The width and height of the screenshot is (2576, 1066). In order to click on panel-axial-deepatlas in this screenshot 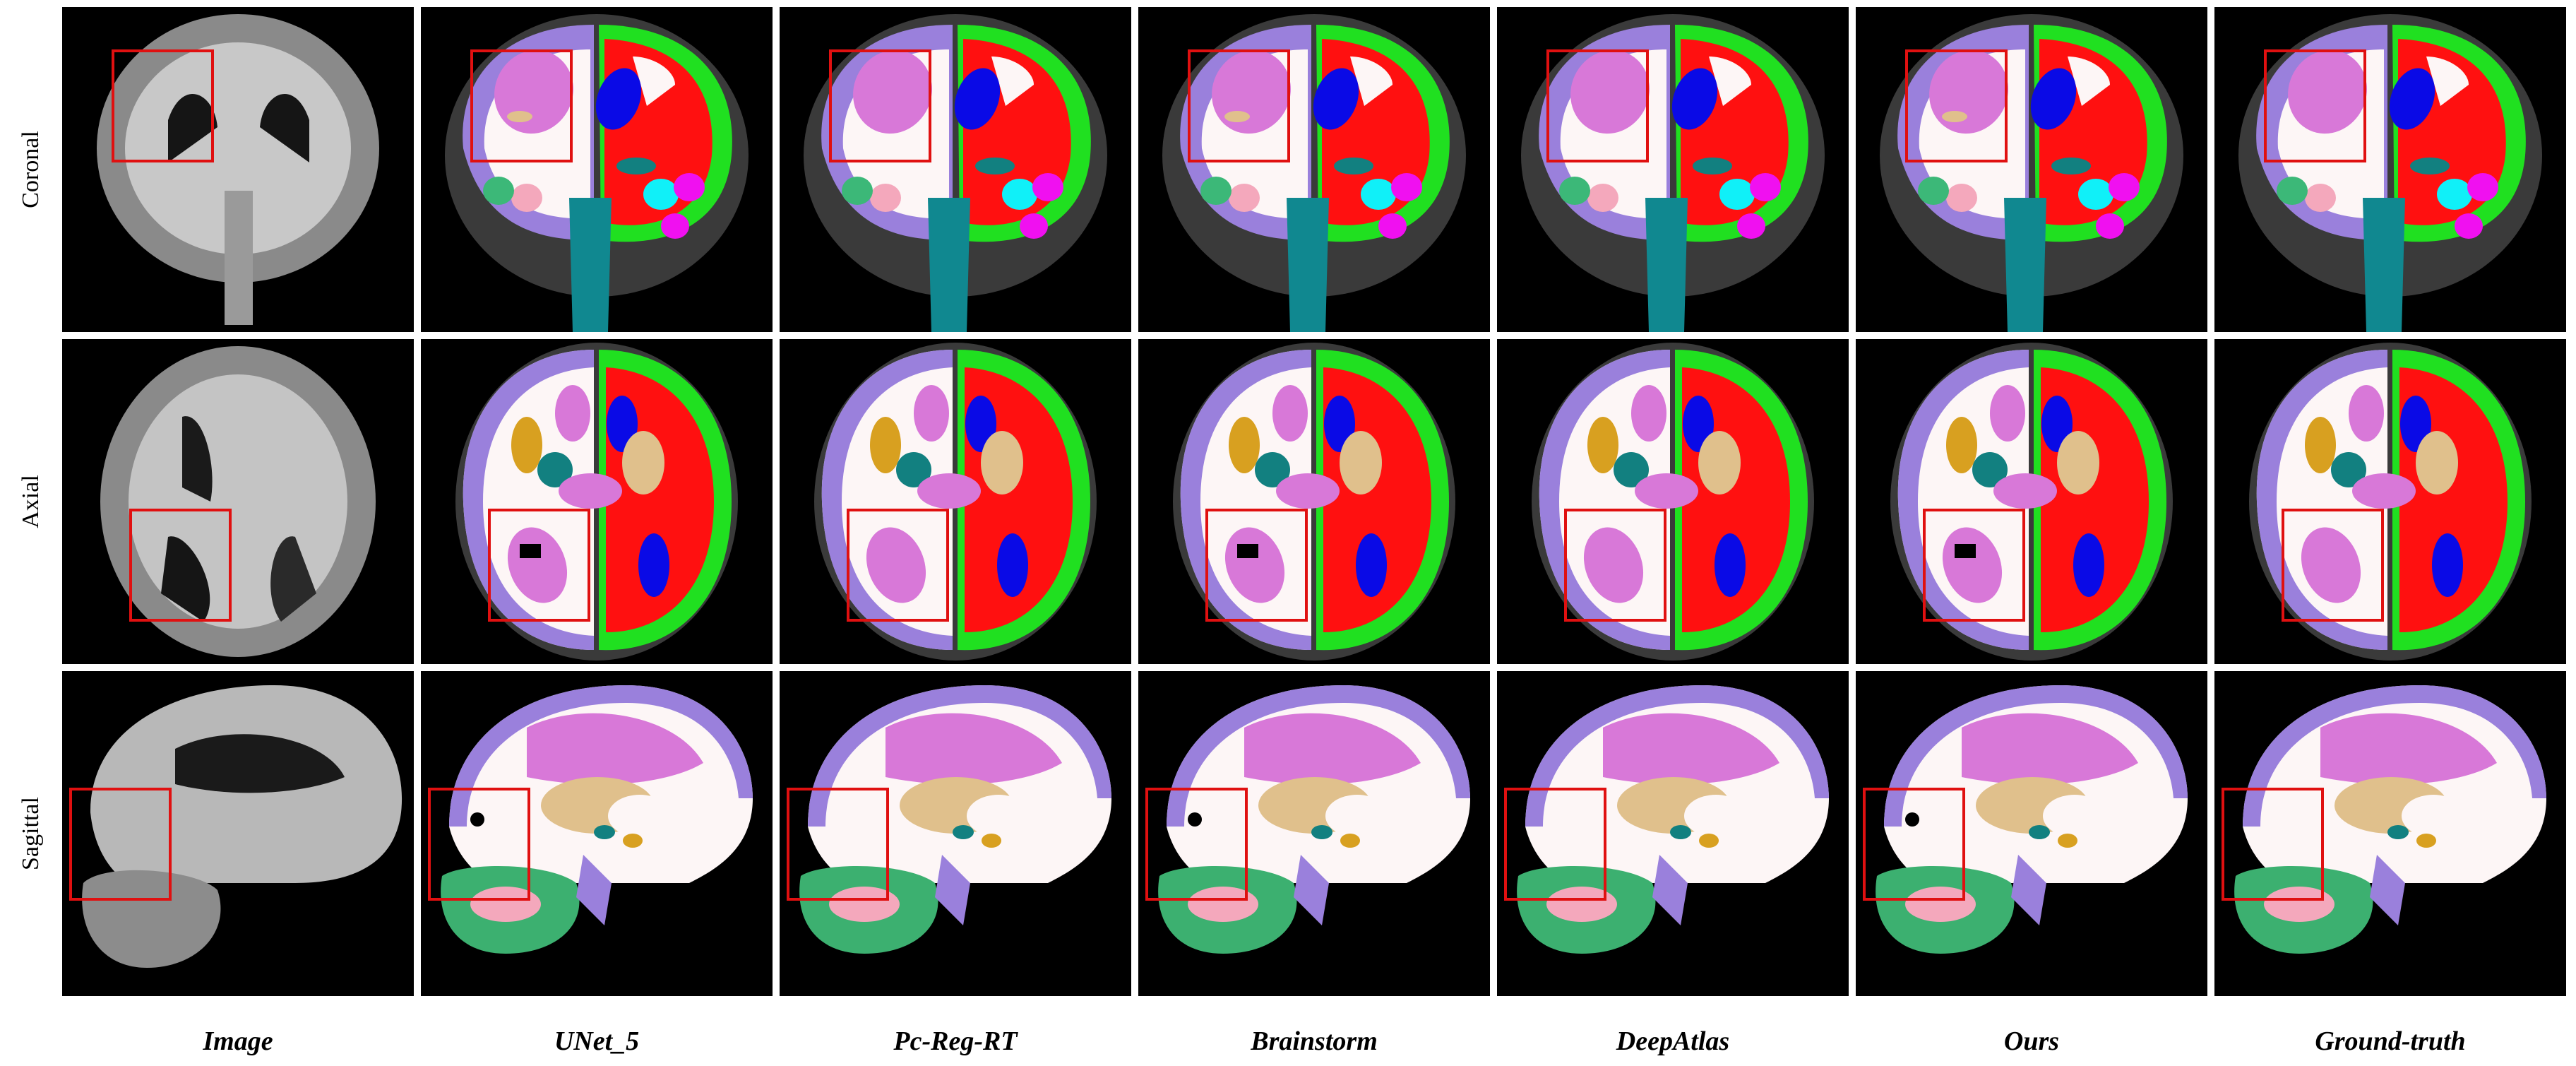, I will do `click(1673, 502)`.